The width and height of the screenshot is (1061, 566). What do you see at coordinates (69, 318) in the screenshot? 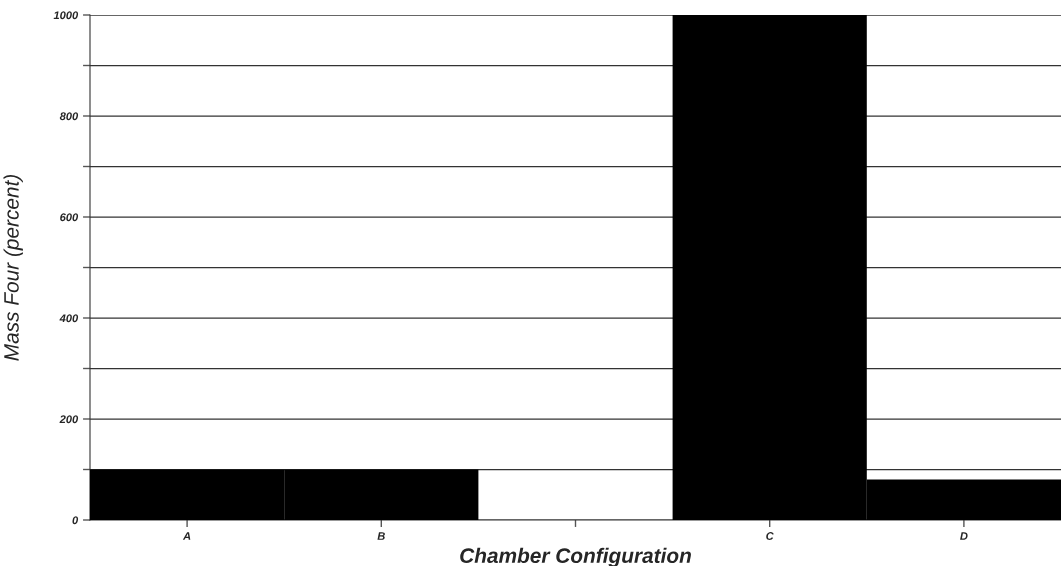
I see `y-tick-label: 400` at bounding box center [69, 318].